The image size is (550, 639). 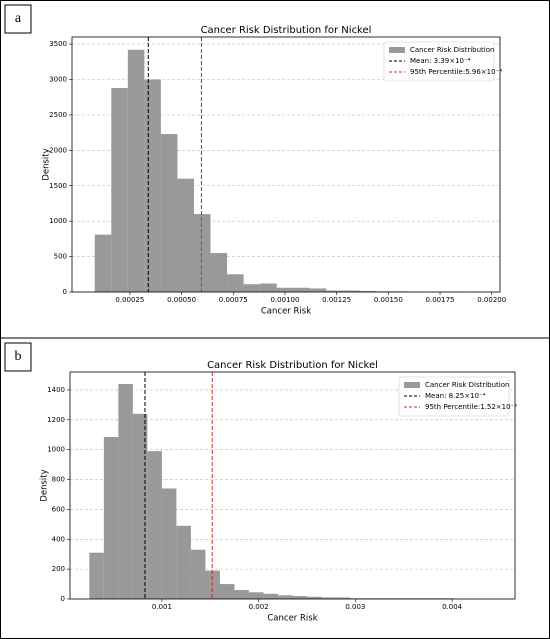 I want to click on y-tick-label: 1500, so click(x=58, y=186).